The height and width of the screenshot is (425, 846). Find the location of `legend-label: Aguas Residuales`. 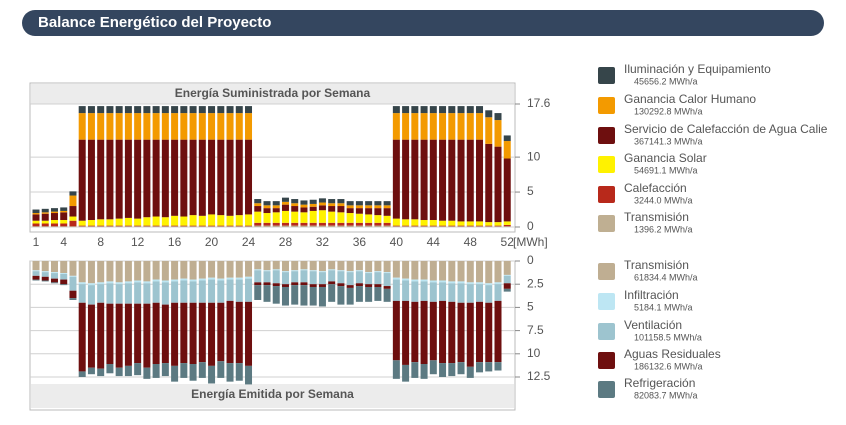

legend-label: Aguas Residuales is located at coordinates (672, 354).